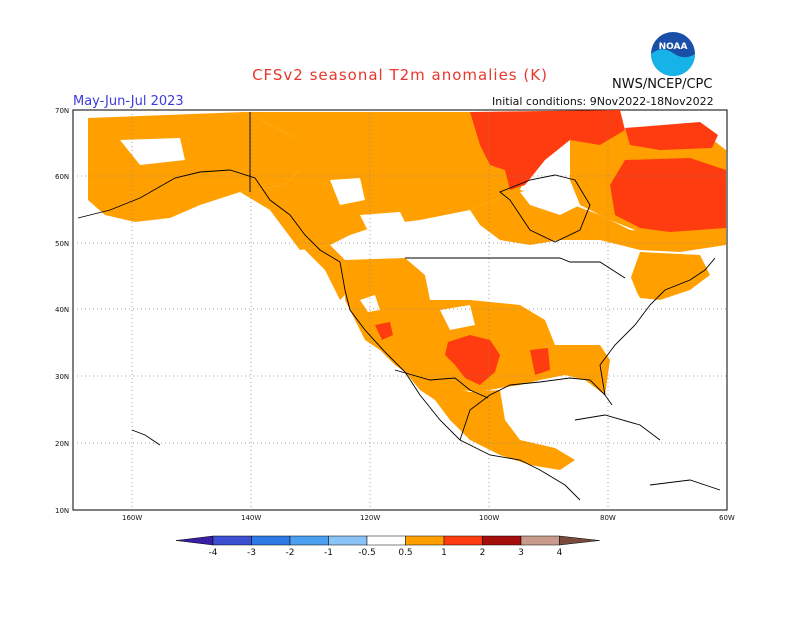 This screenshot has width=800, height=618. What do you see at coordinates (608, 518) in the screenshot?
I see `lon-label-80w: 80W` at bounding box center [608, 518].